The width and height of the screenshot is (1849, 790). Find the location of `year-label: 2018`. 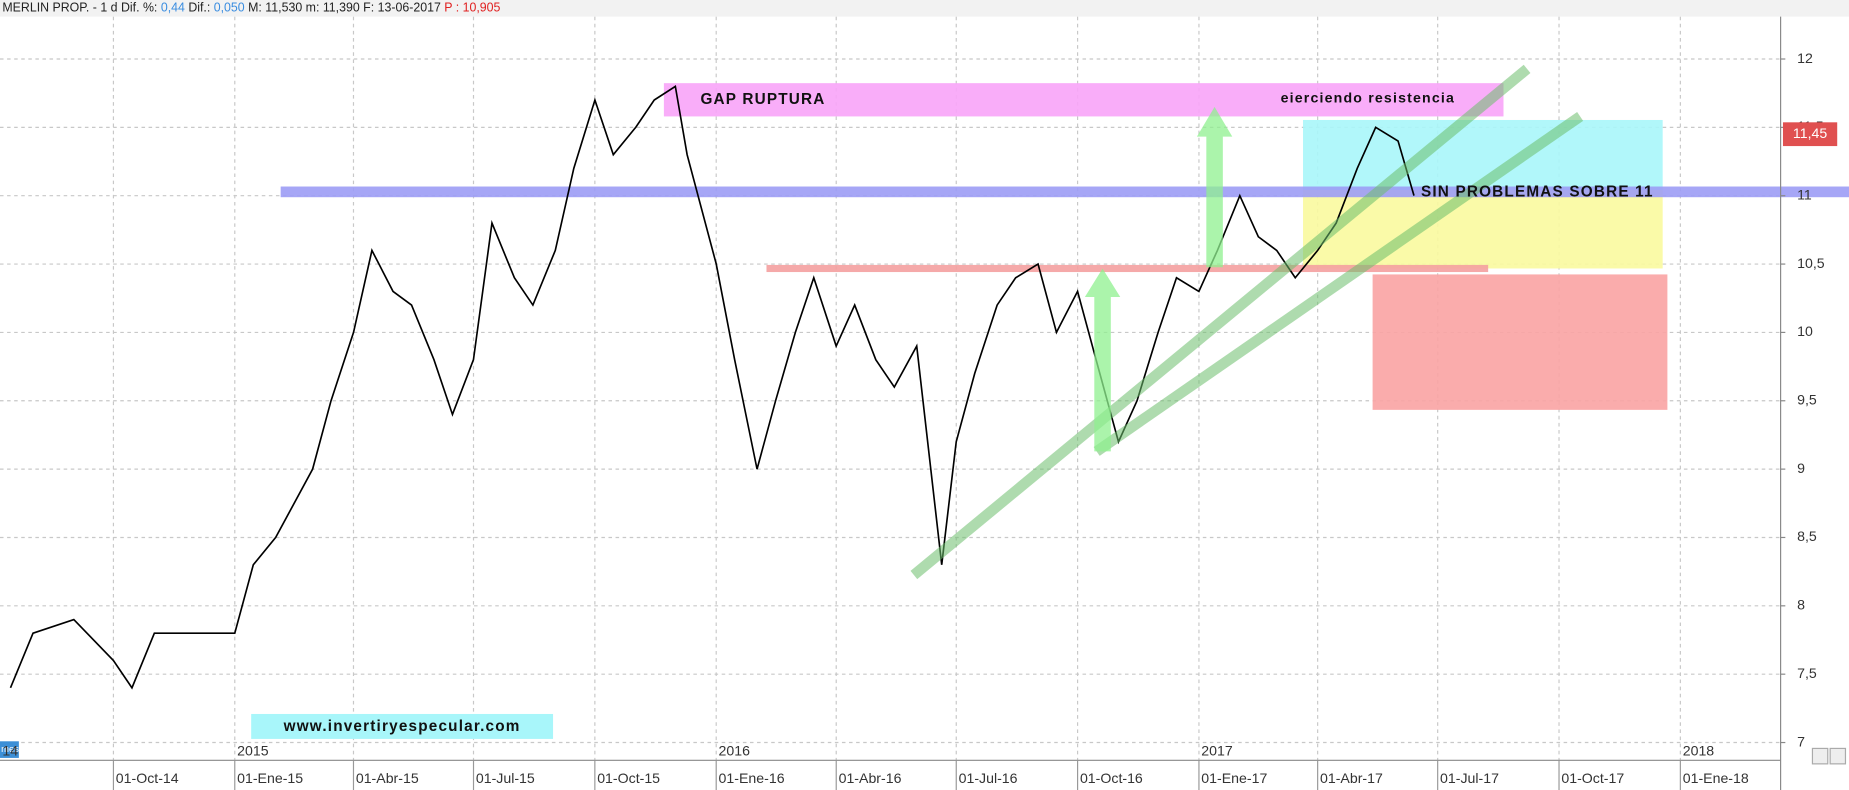

year-label: 2018 is located at coordinates (1699, 752).